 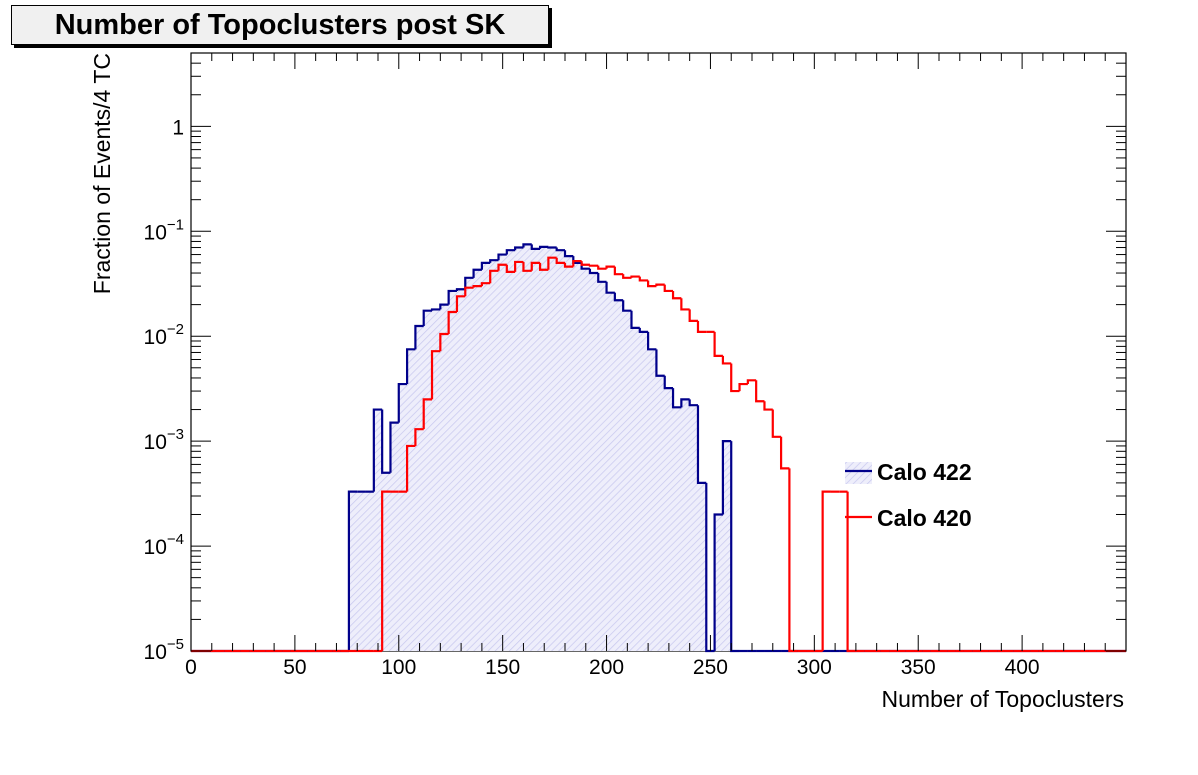 I want to click on legend-label: Calo 420, so click(x=924, y=518).